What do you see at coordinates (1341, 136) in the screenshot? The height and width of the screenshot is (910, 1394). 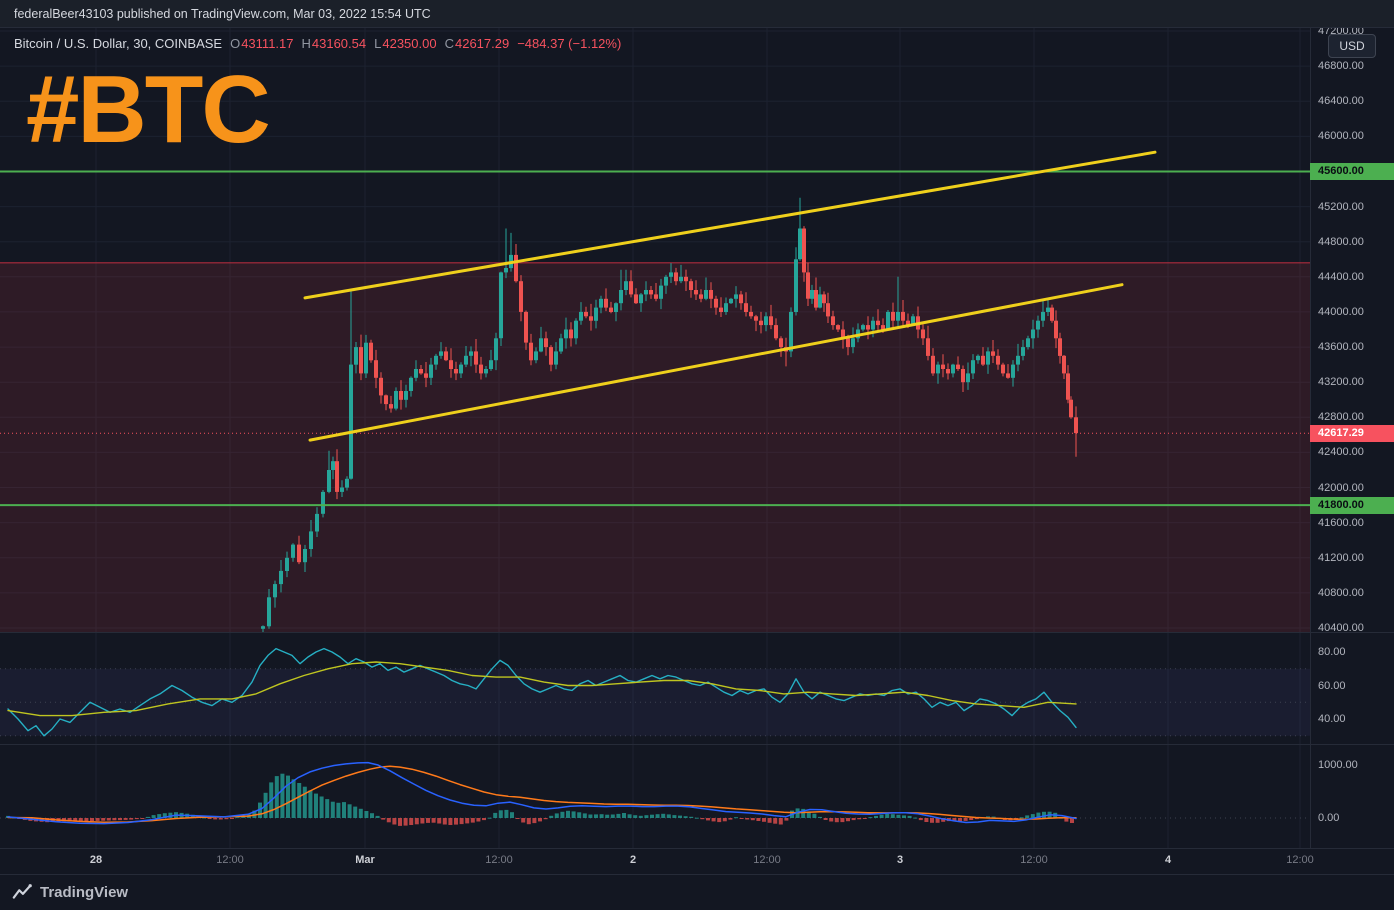 I see `price-tick-label: 46000.00` at bounding box center [1341, 136].